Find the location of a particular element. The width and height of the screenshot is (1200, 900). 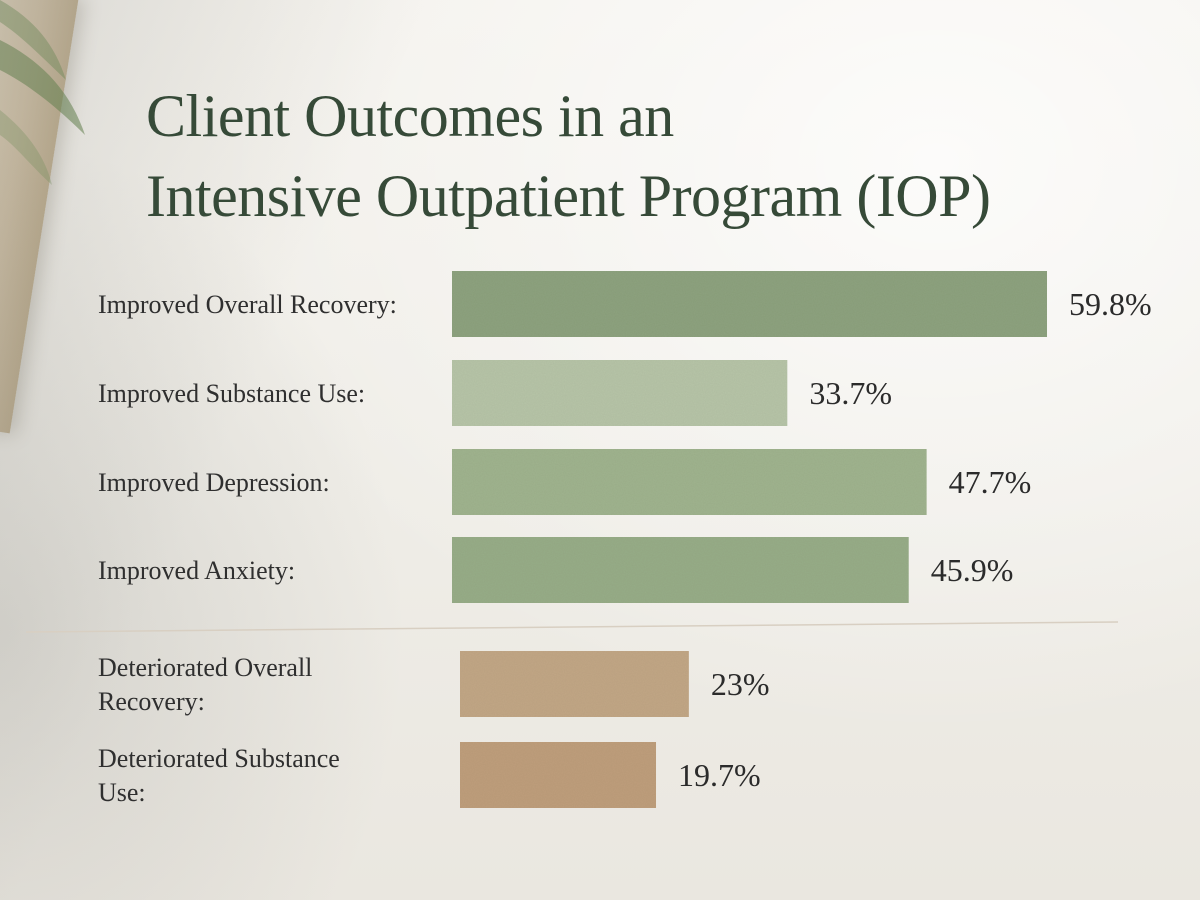

value-label-2: 47.7% is located at coordinates (990, 482).